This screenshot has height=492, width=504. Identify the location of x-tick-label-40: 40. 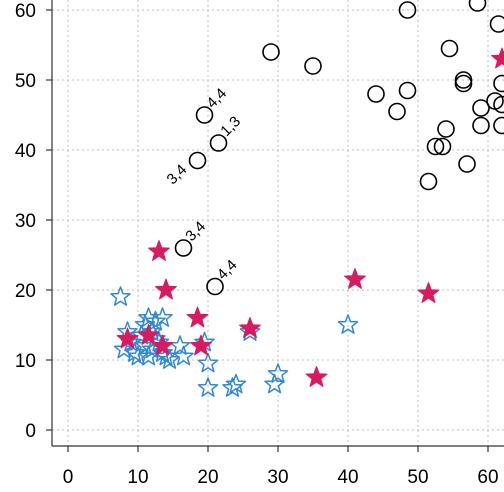
(347, 477).